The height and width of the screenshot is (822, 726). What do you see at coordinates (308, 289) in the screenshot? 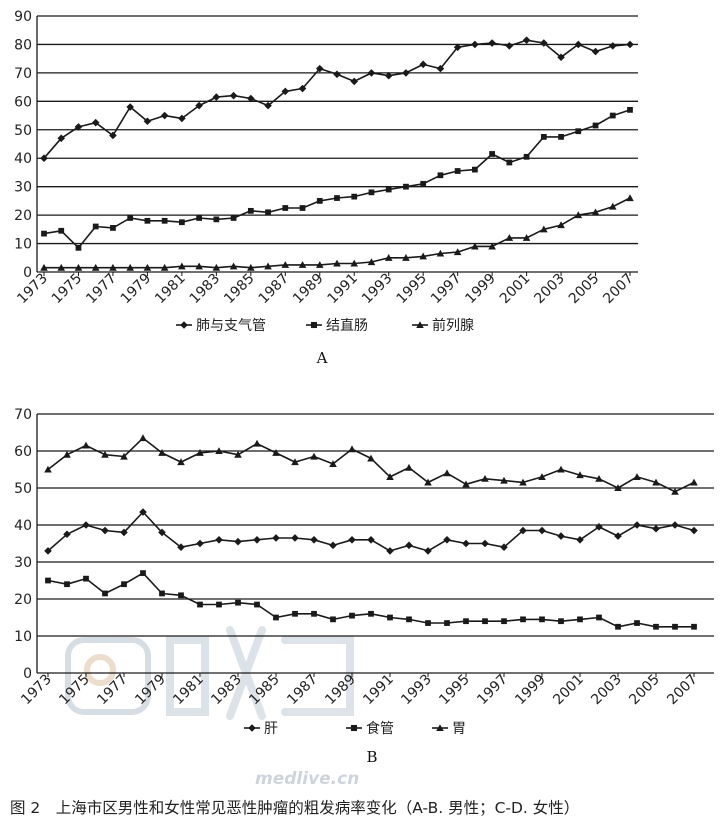
I see `a-x-tick-label: 1989` at bounding box center [308, 289].